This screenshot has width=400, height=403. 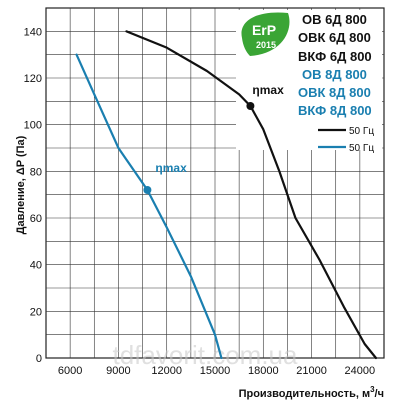 I want to click on x-tick-label: 6000, so click(x=70, y=371).